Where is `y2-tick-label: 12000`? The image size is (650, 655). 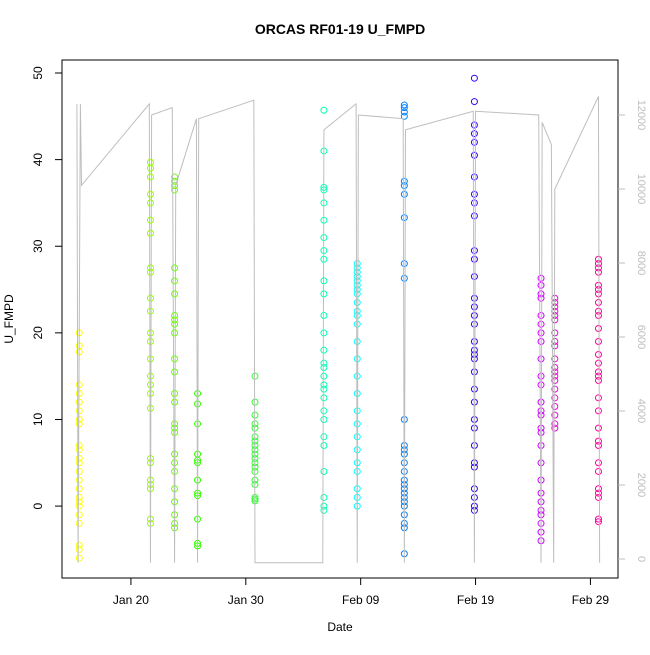
y2-tick-label: 12000 is located at coordinates (641, 115).